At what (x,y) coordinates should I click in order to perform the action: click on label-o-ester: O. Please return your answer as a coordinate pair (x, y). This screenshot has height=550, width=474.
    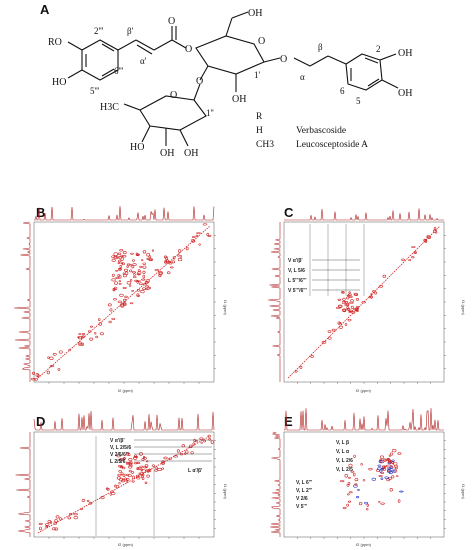
    Looking at the image, I should click on (188, 49).